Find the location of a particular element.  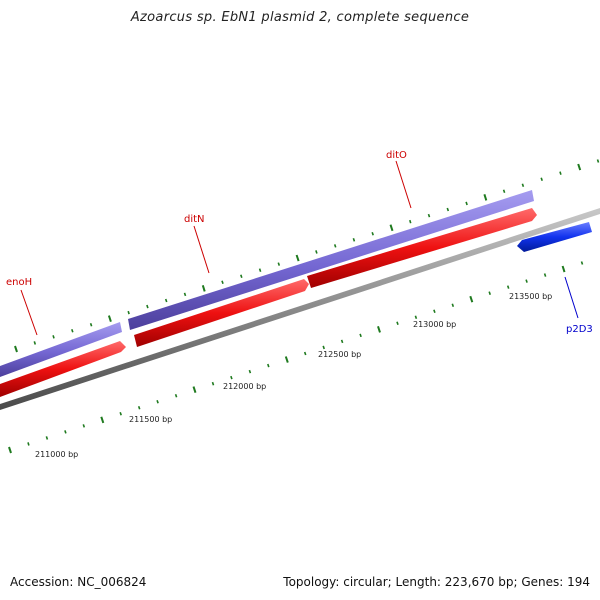

feature-label-ditn: ditN is located at coordinates (194, 219).